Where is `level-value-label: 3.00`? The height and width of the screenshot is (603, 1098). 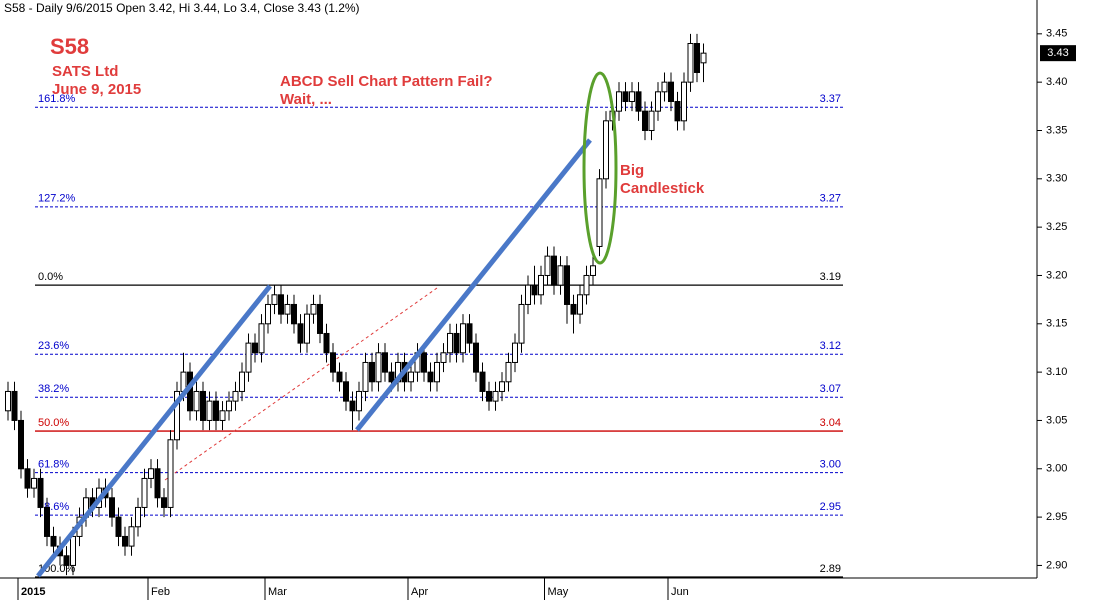 level-value-label: 3.00 is located at coordinates (830, 465).